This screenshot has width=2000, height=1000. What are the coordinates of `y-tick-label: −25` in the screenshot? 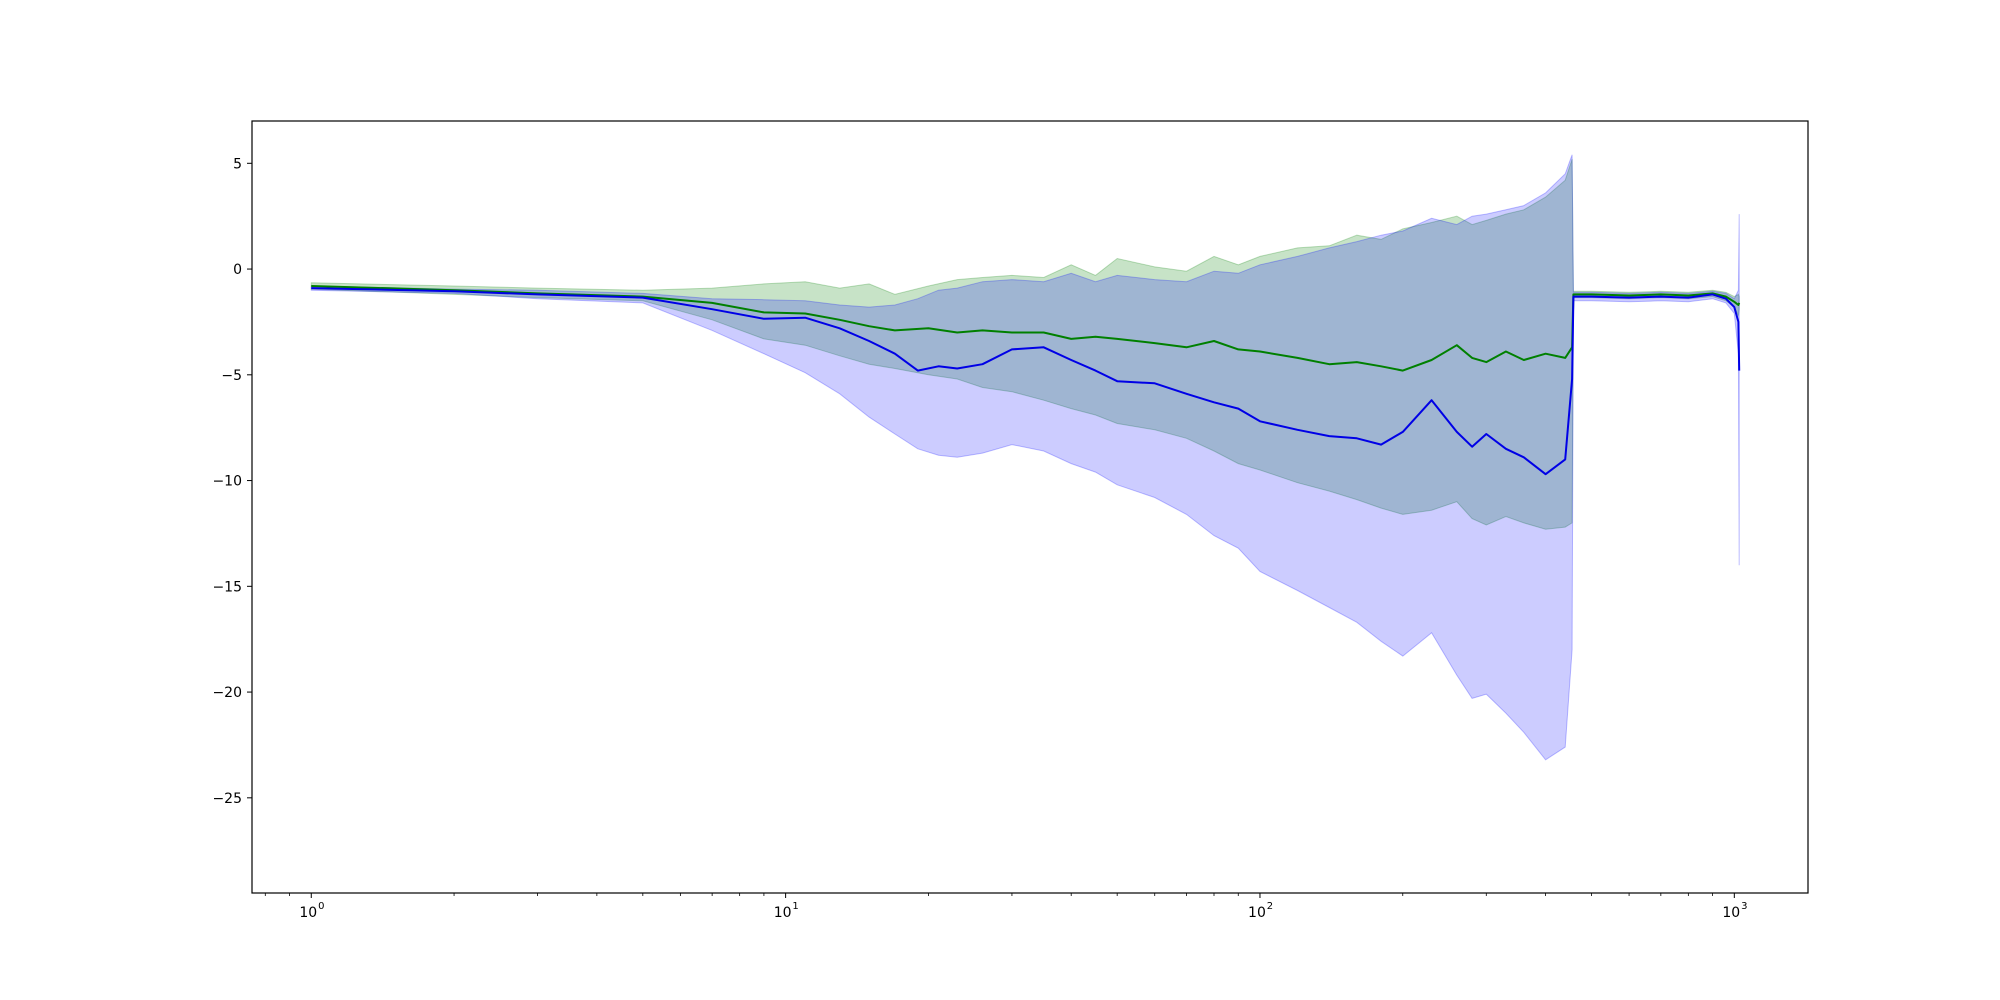 It's located at (227, 799).